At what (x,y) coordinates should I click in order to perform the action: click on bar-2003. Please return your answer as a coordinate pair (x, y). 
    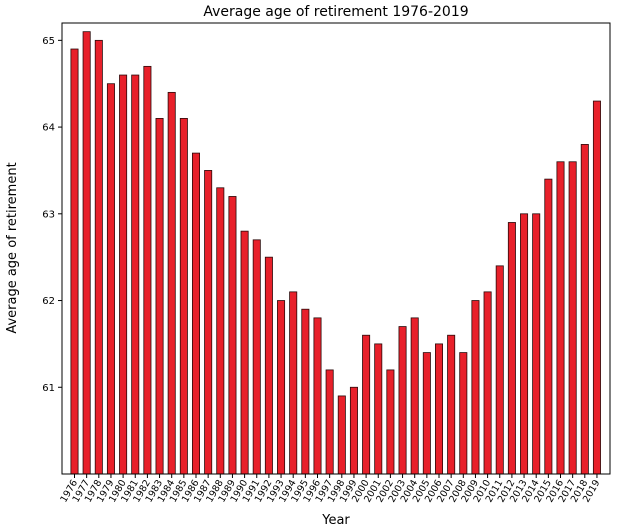
    Looking at the image, I should click on (402, 400).